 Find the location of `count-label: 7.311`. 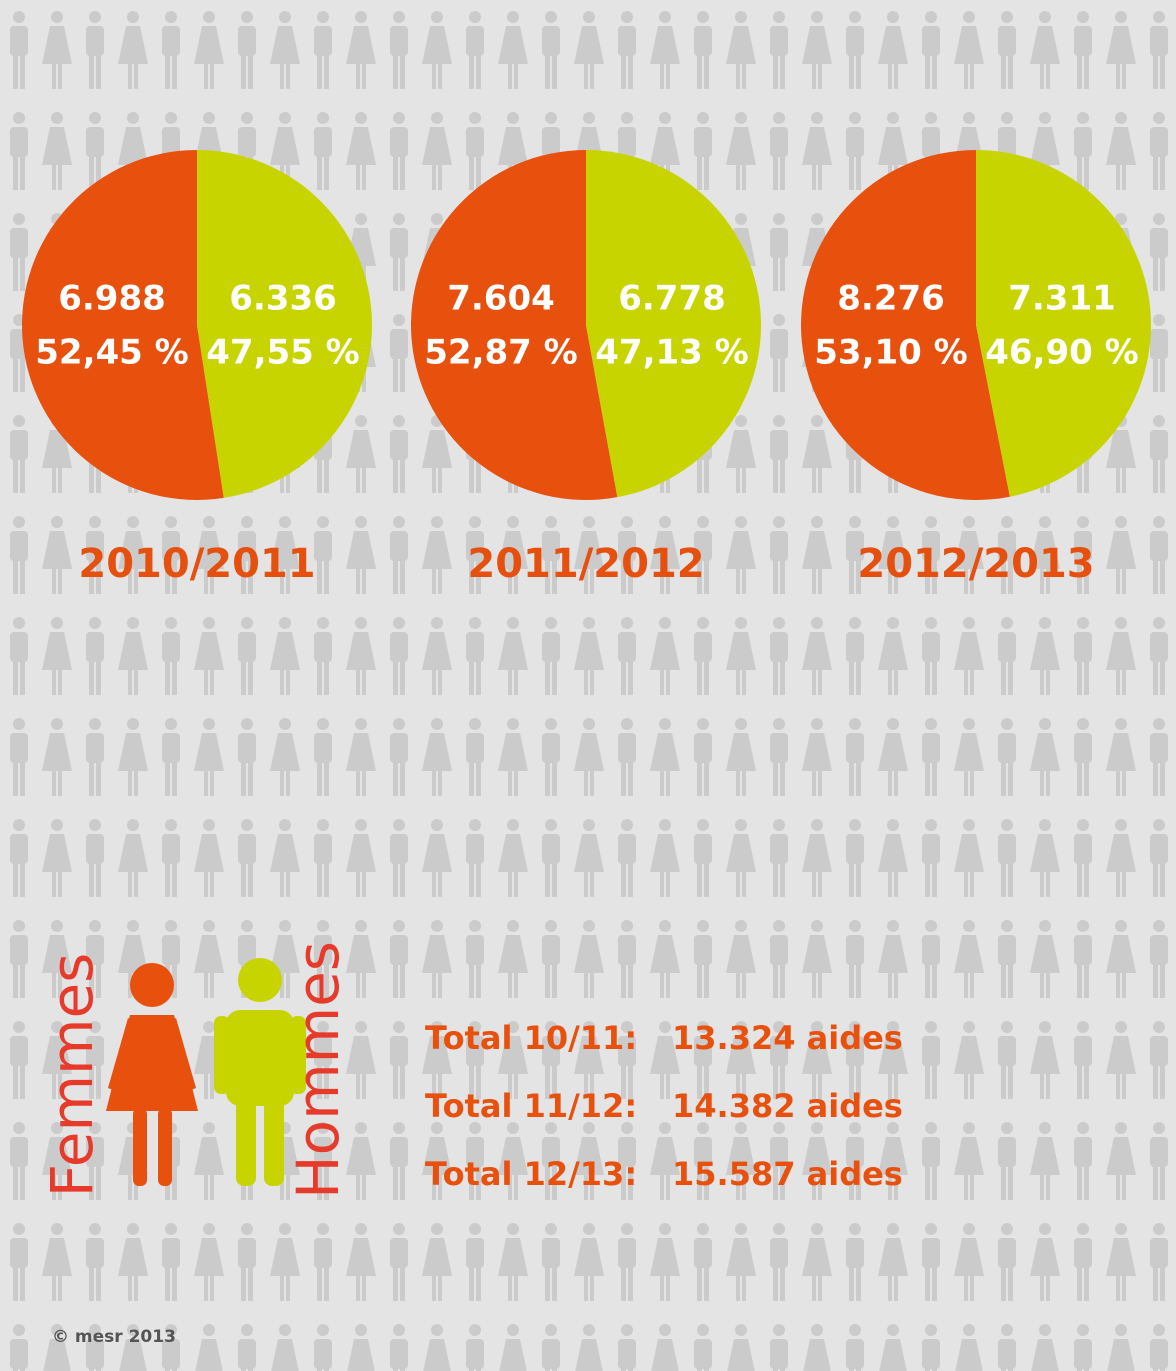

count-label: 7.311 is located at coordinates (1062, 299).